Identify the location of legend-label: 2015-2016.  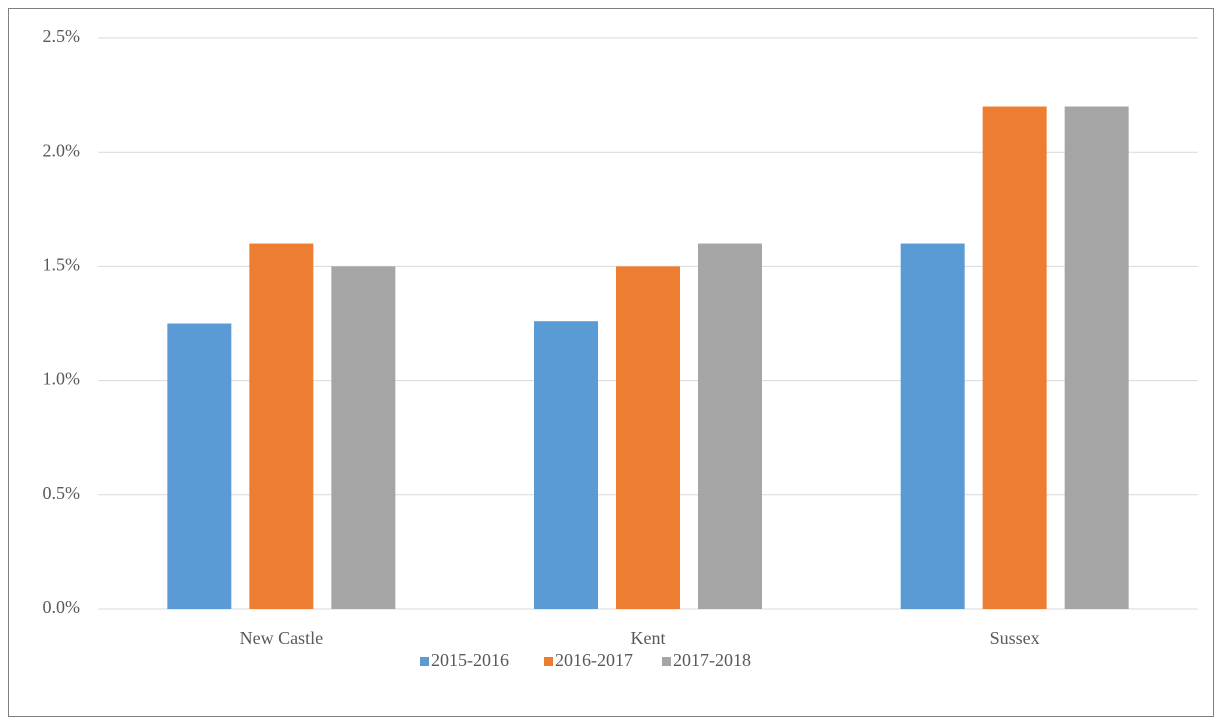
(470, 660).